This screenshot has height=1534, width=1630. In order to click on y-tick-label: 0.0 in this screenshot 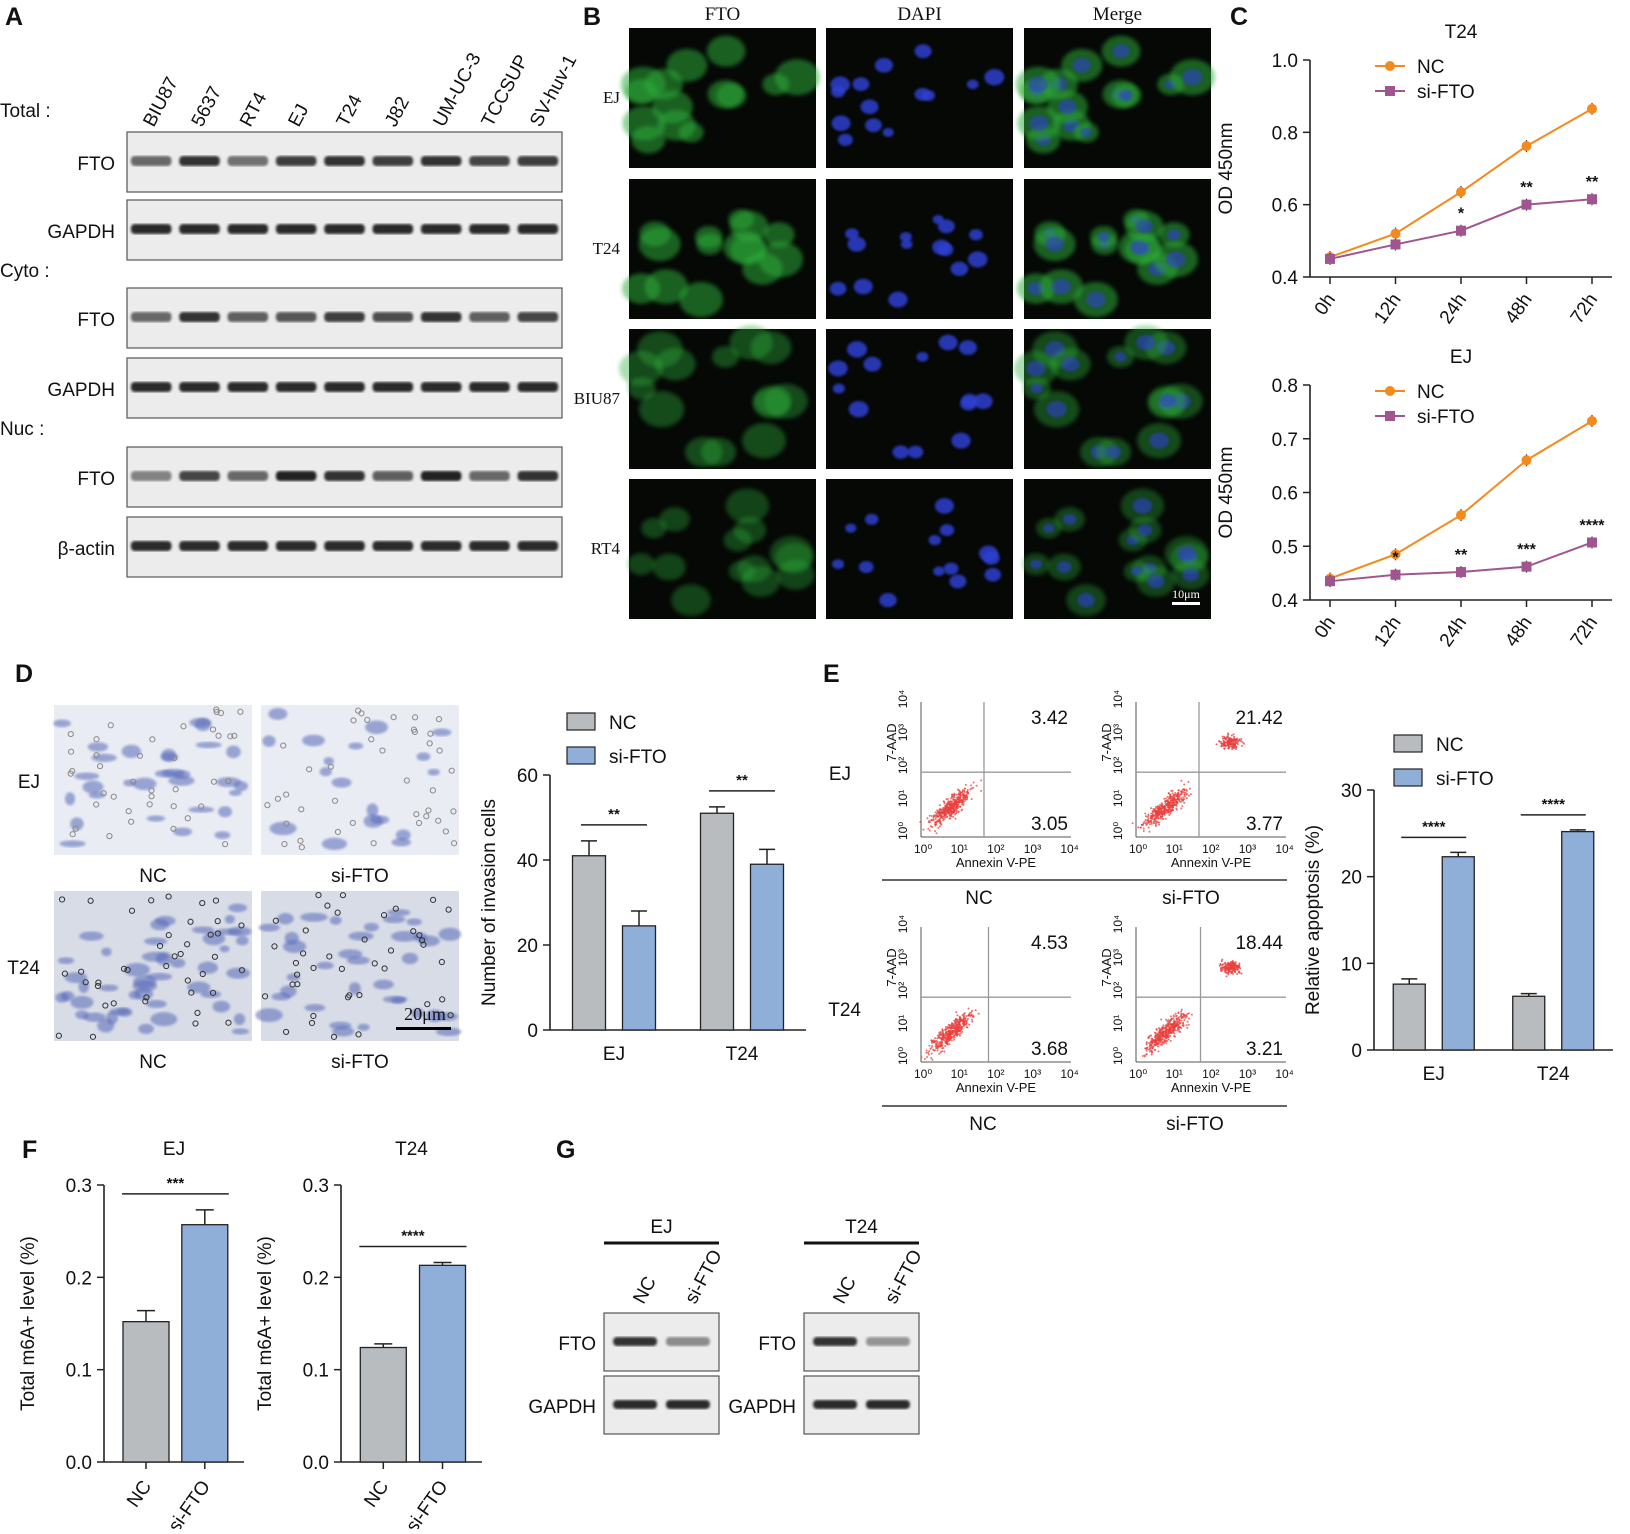, I will do `click(316, 1463)`.